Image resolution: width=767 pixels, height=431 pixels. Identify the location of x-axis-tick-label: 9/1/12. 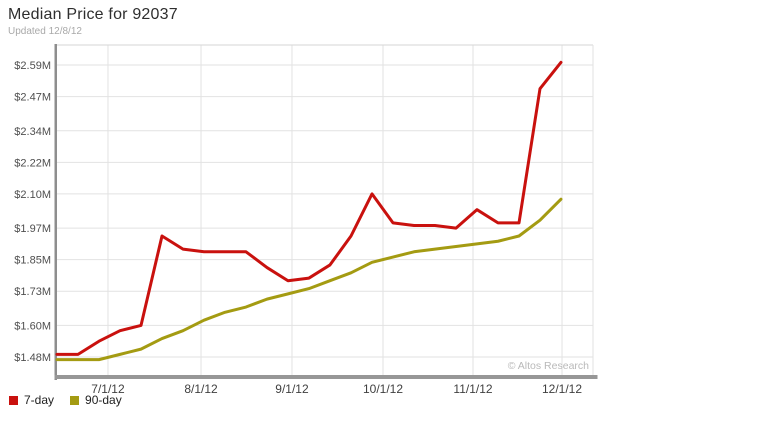
(292, 389).